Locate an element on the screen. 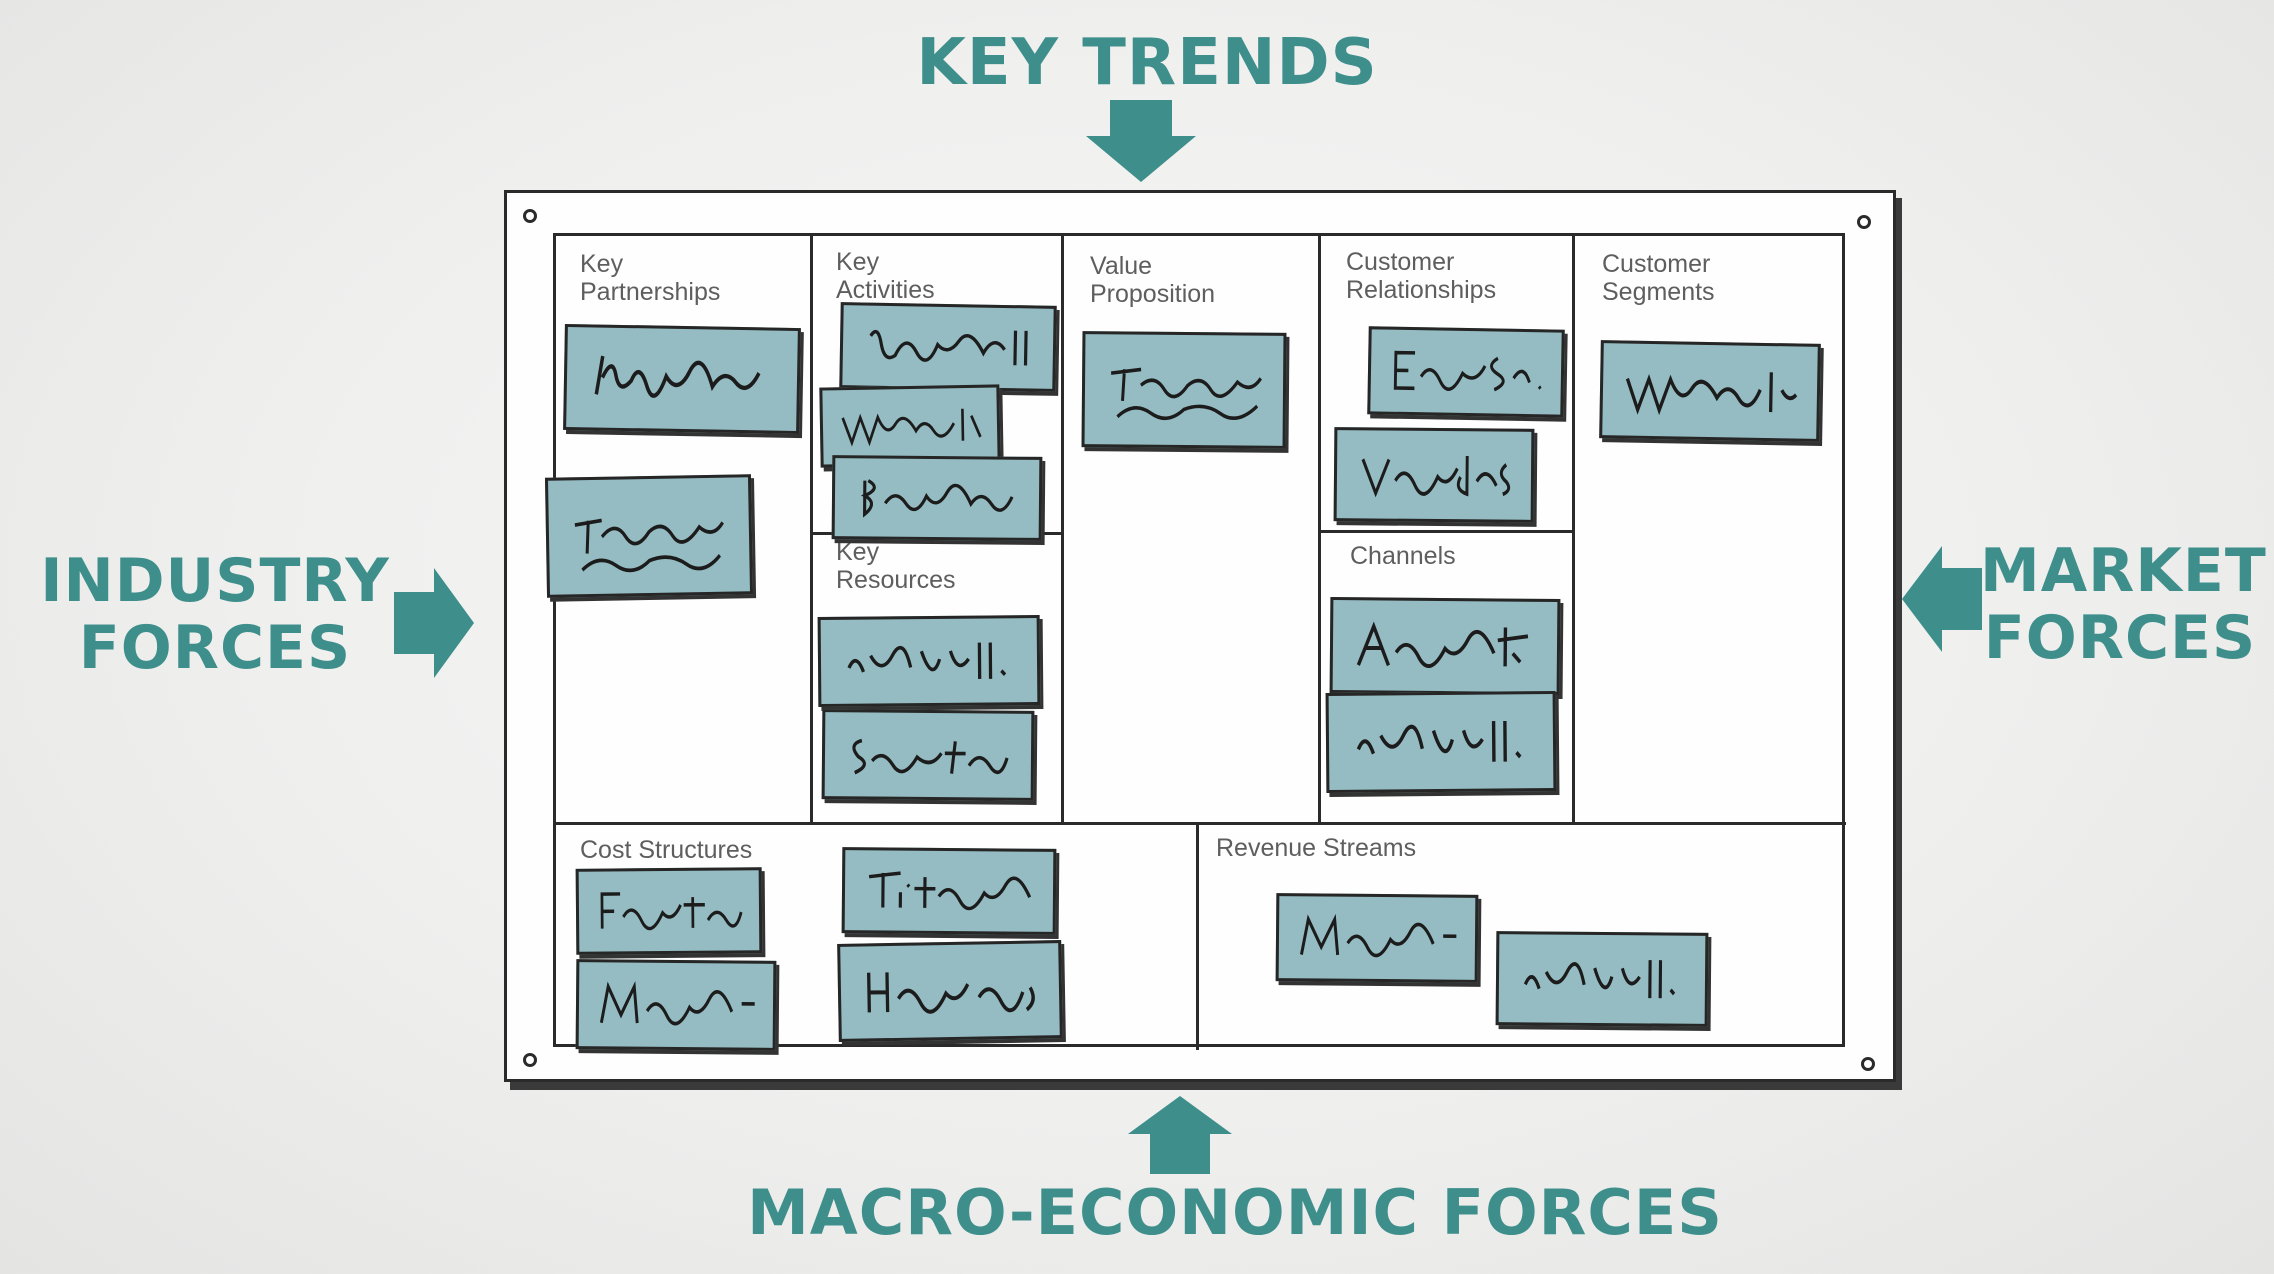  title-line: Segments is located at coordinates (1658, 292).